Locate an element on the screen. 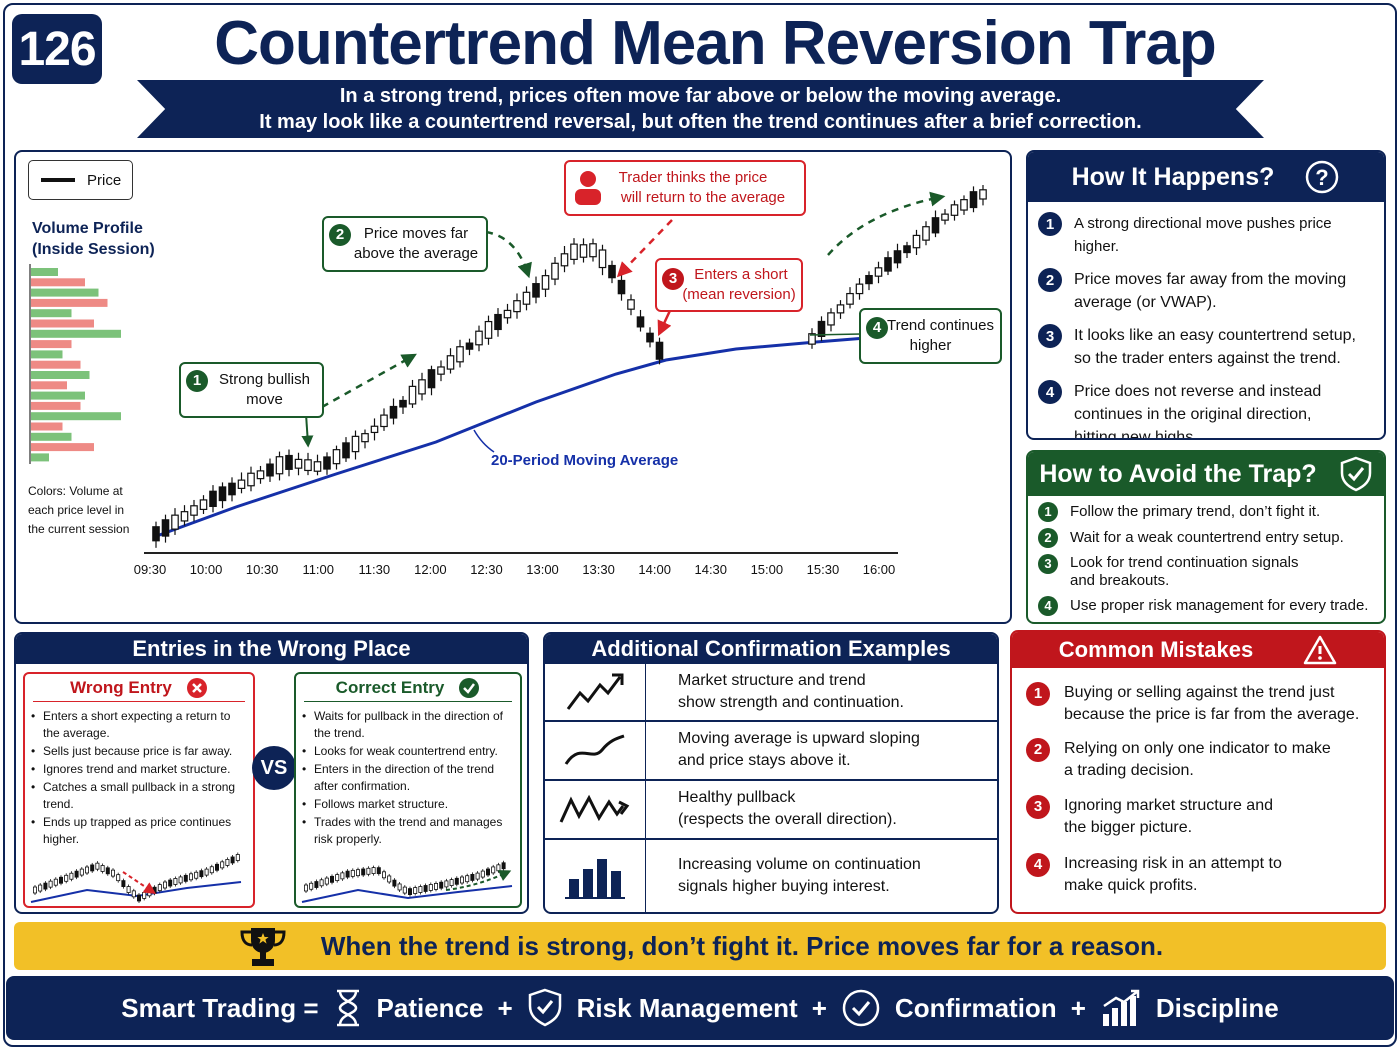  mistake-3-line-2: the bigger picture. is located at coordinates (1128, 827).